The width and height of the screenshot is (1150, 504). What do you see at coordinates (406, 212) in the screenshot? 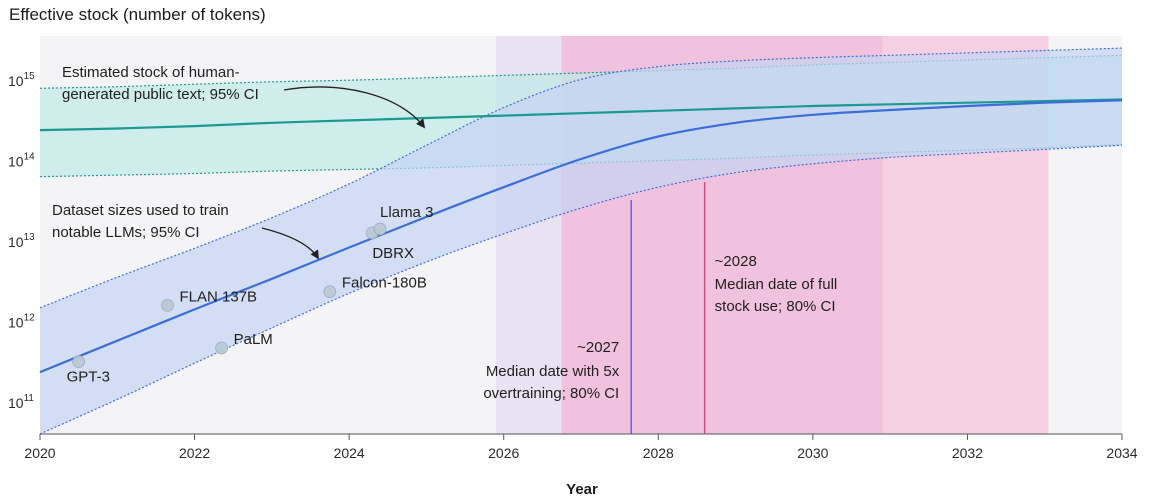
I see `model-label-llama-3: Llama 3` at bounding box center [406, 212].